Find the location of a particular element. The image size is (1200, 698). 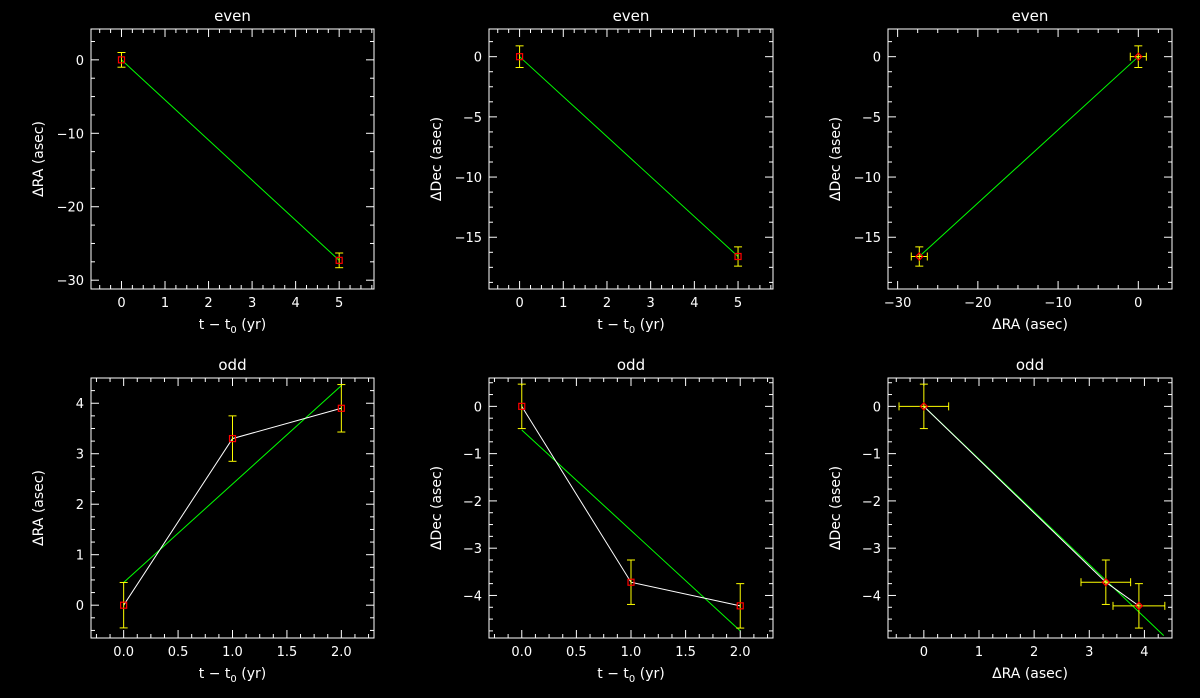

data-line is located at coordinates (1031, 506).